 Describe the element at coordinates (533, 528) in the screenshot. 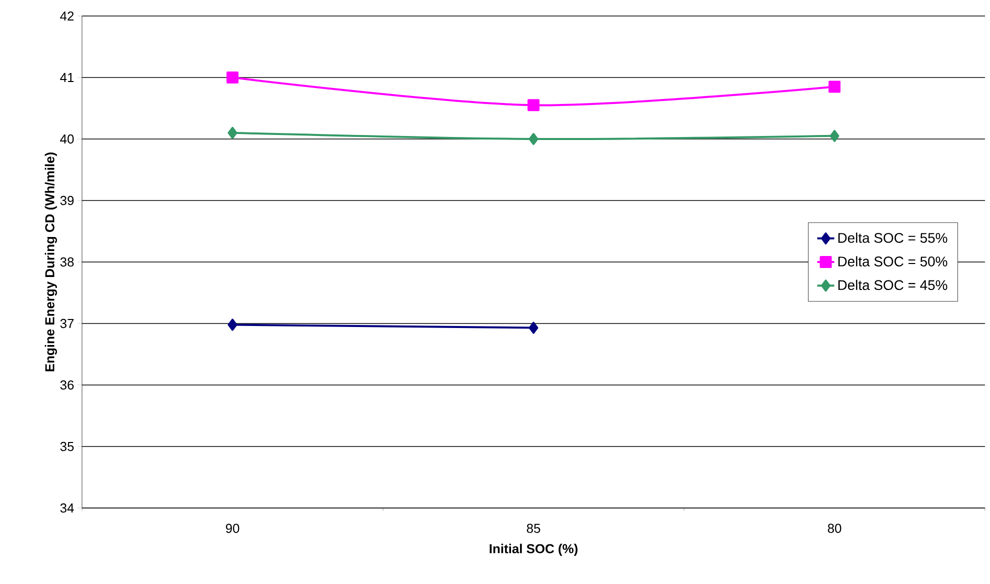

I see `x-tick-label: 85` at that location.